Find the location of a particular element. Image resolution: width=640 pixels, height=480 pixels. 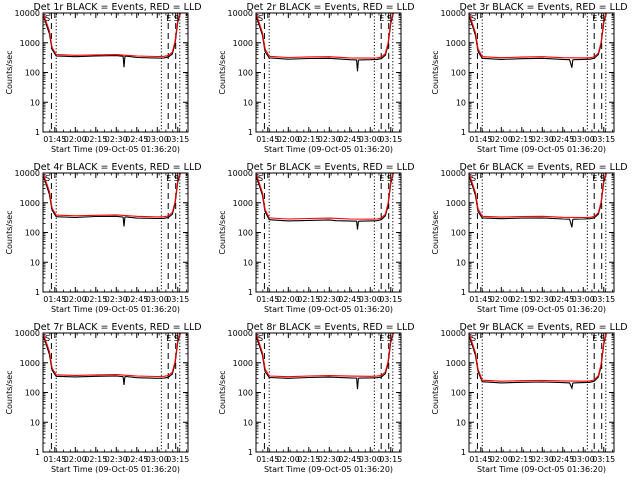

panel-title: Det 3r BLACK = Events, RED = LLD is located at coordinates (543, 7).